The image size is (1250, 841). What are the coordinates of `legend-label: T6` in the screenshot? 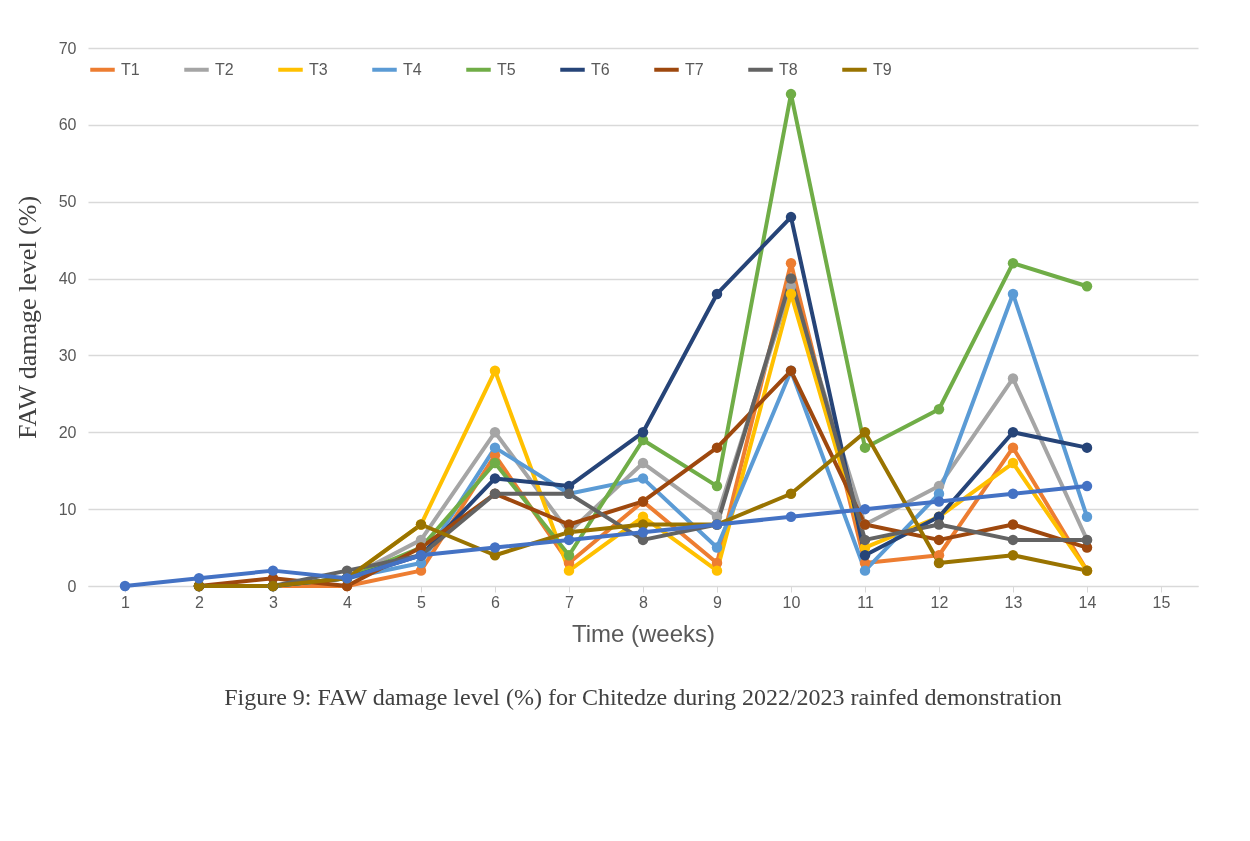 It's located at (600, 69).